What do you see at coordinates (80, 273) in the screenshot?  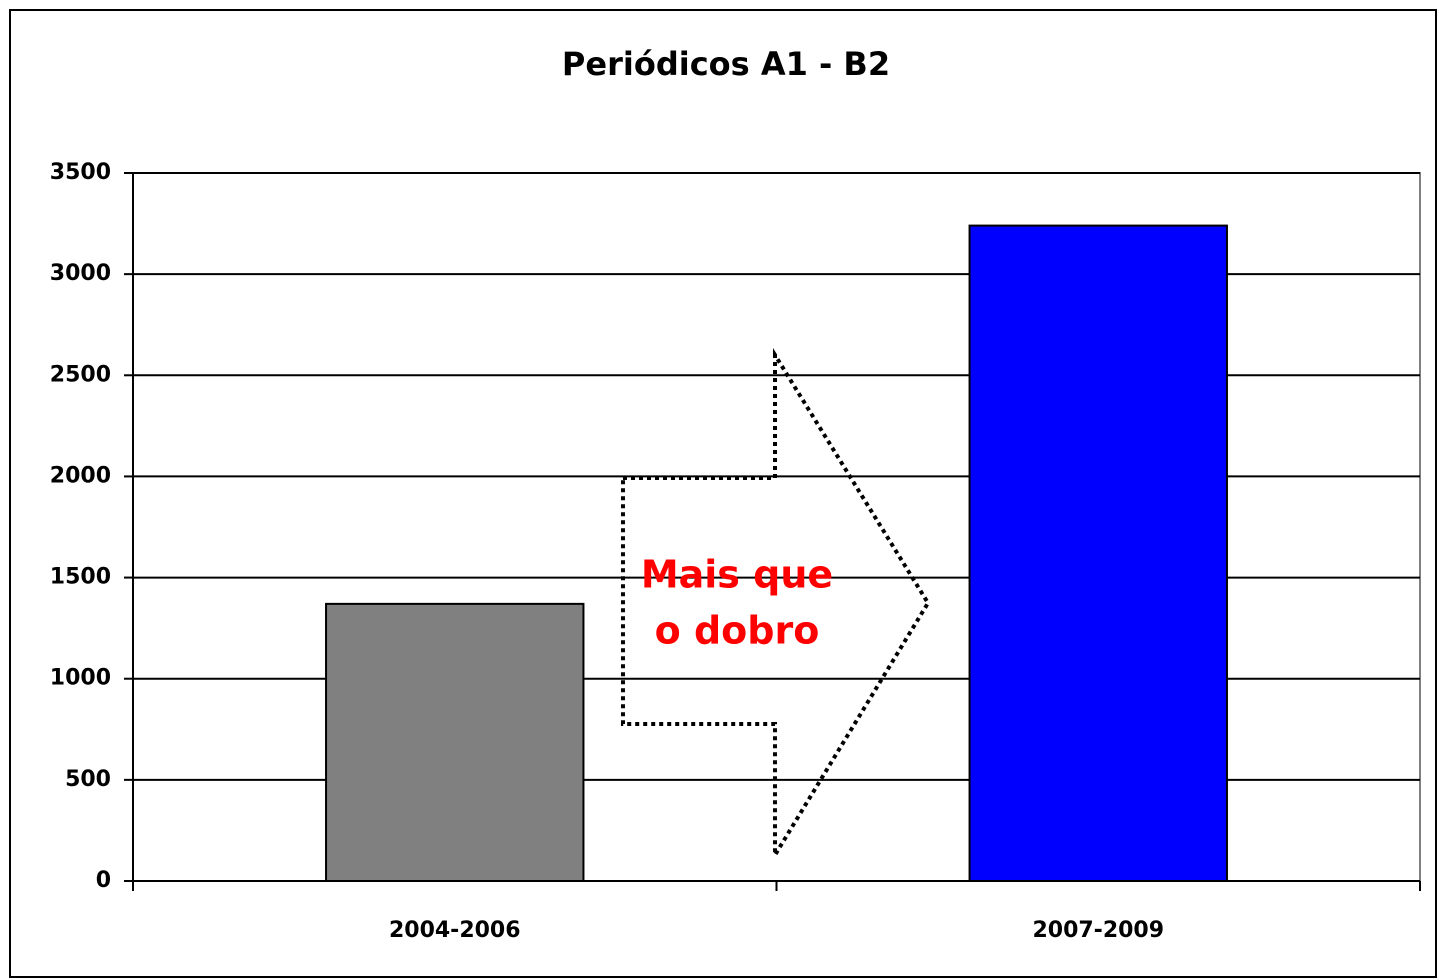 I see `y-tick-label: 3000` at bounding box center [80, 273].